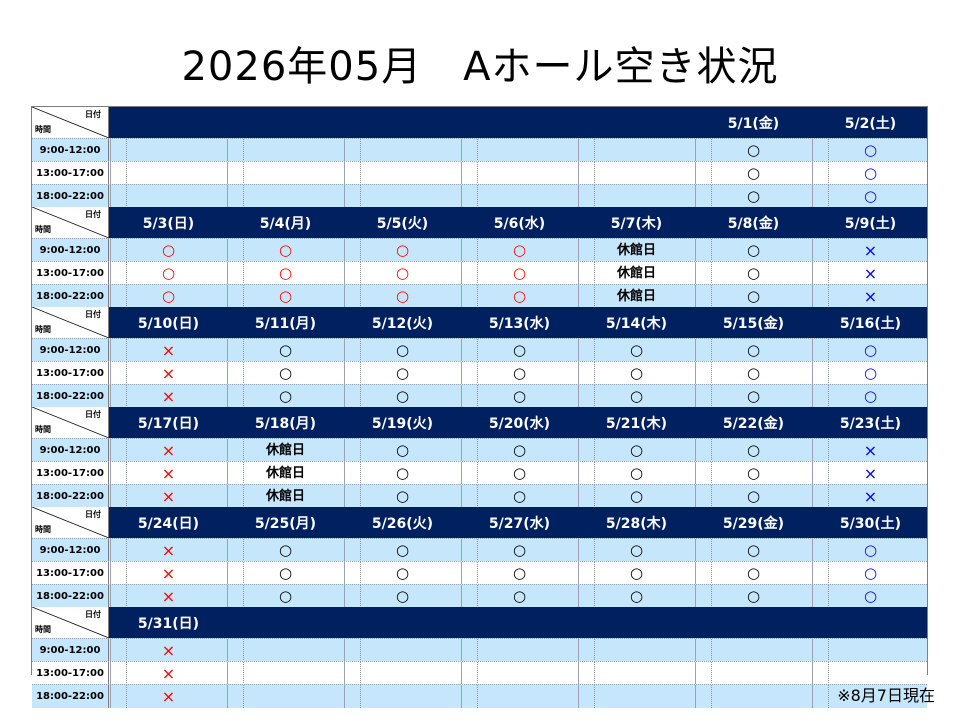 The image size is (960, 720). Describe the element at coordinates (636, 323) in the screenshot. I see `day-header: 5/14(木)` at that location.